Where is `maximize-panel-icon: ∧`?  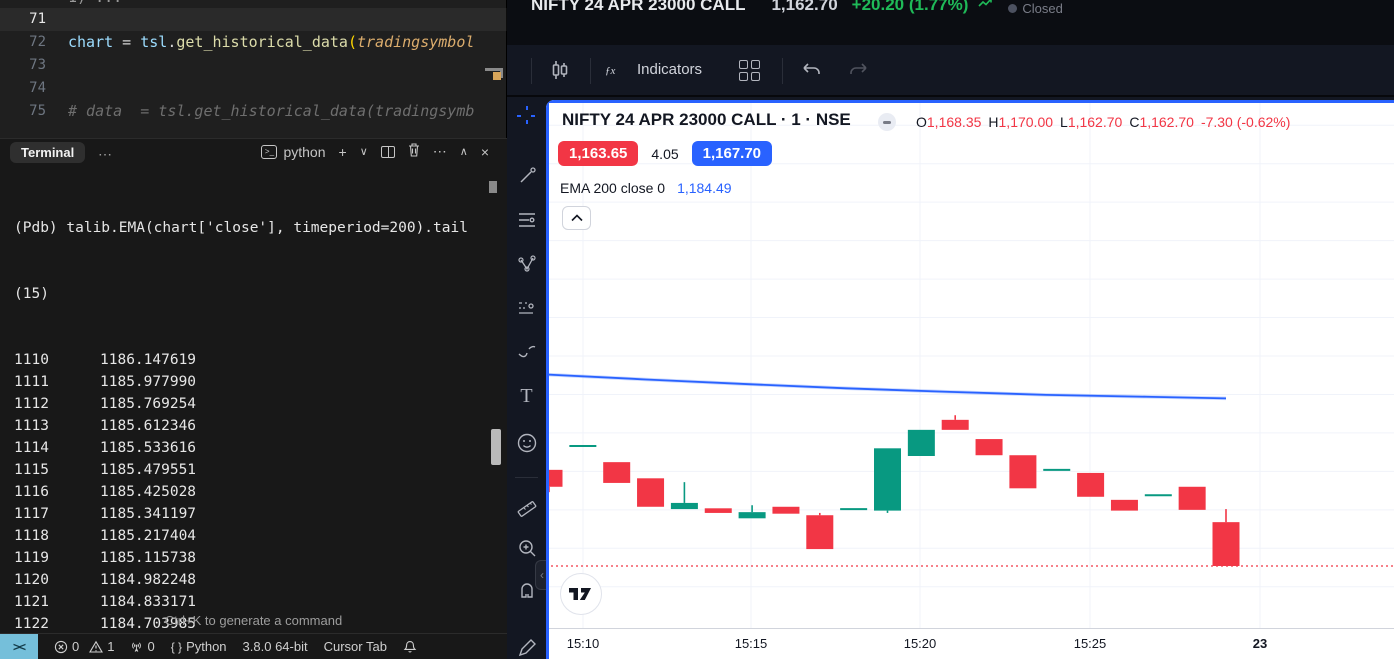
maximize-panel-icon: ∧ is located at coordinates (463, 152).